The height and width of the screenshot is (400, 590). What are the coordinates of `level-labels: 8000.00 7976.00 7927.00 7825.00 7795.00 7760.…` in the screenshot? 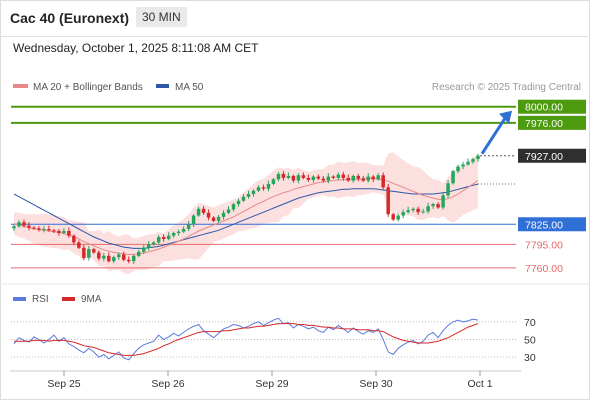 It's located at (552, 187).